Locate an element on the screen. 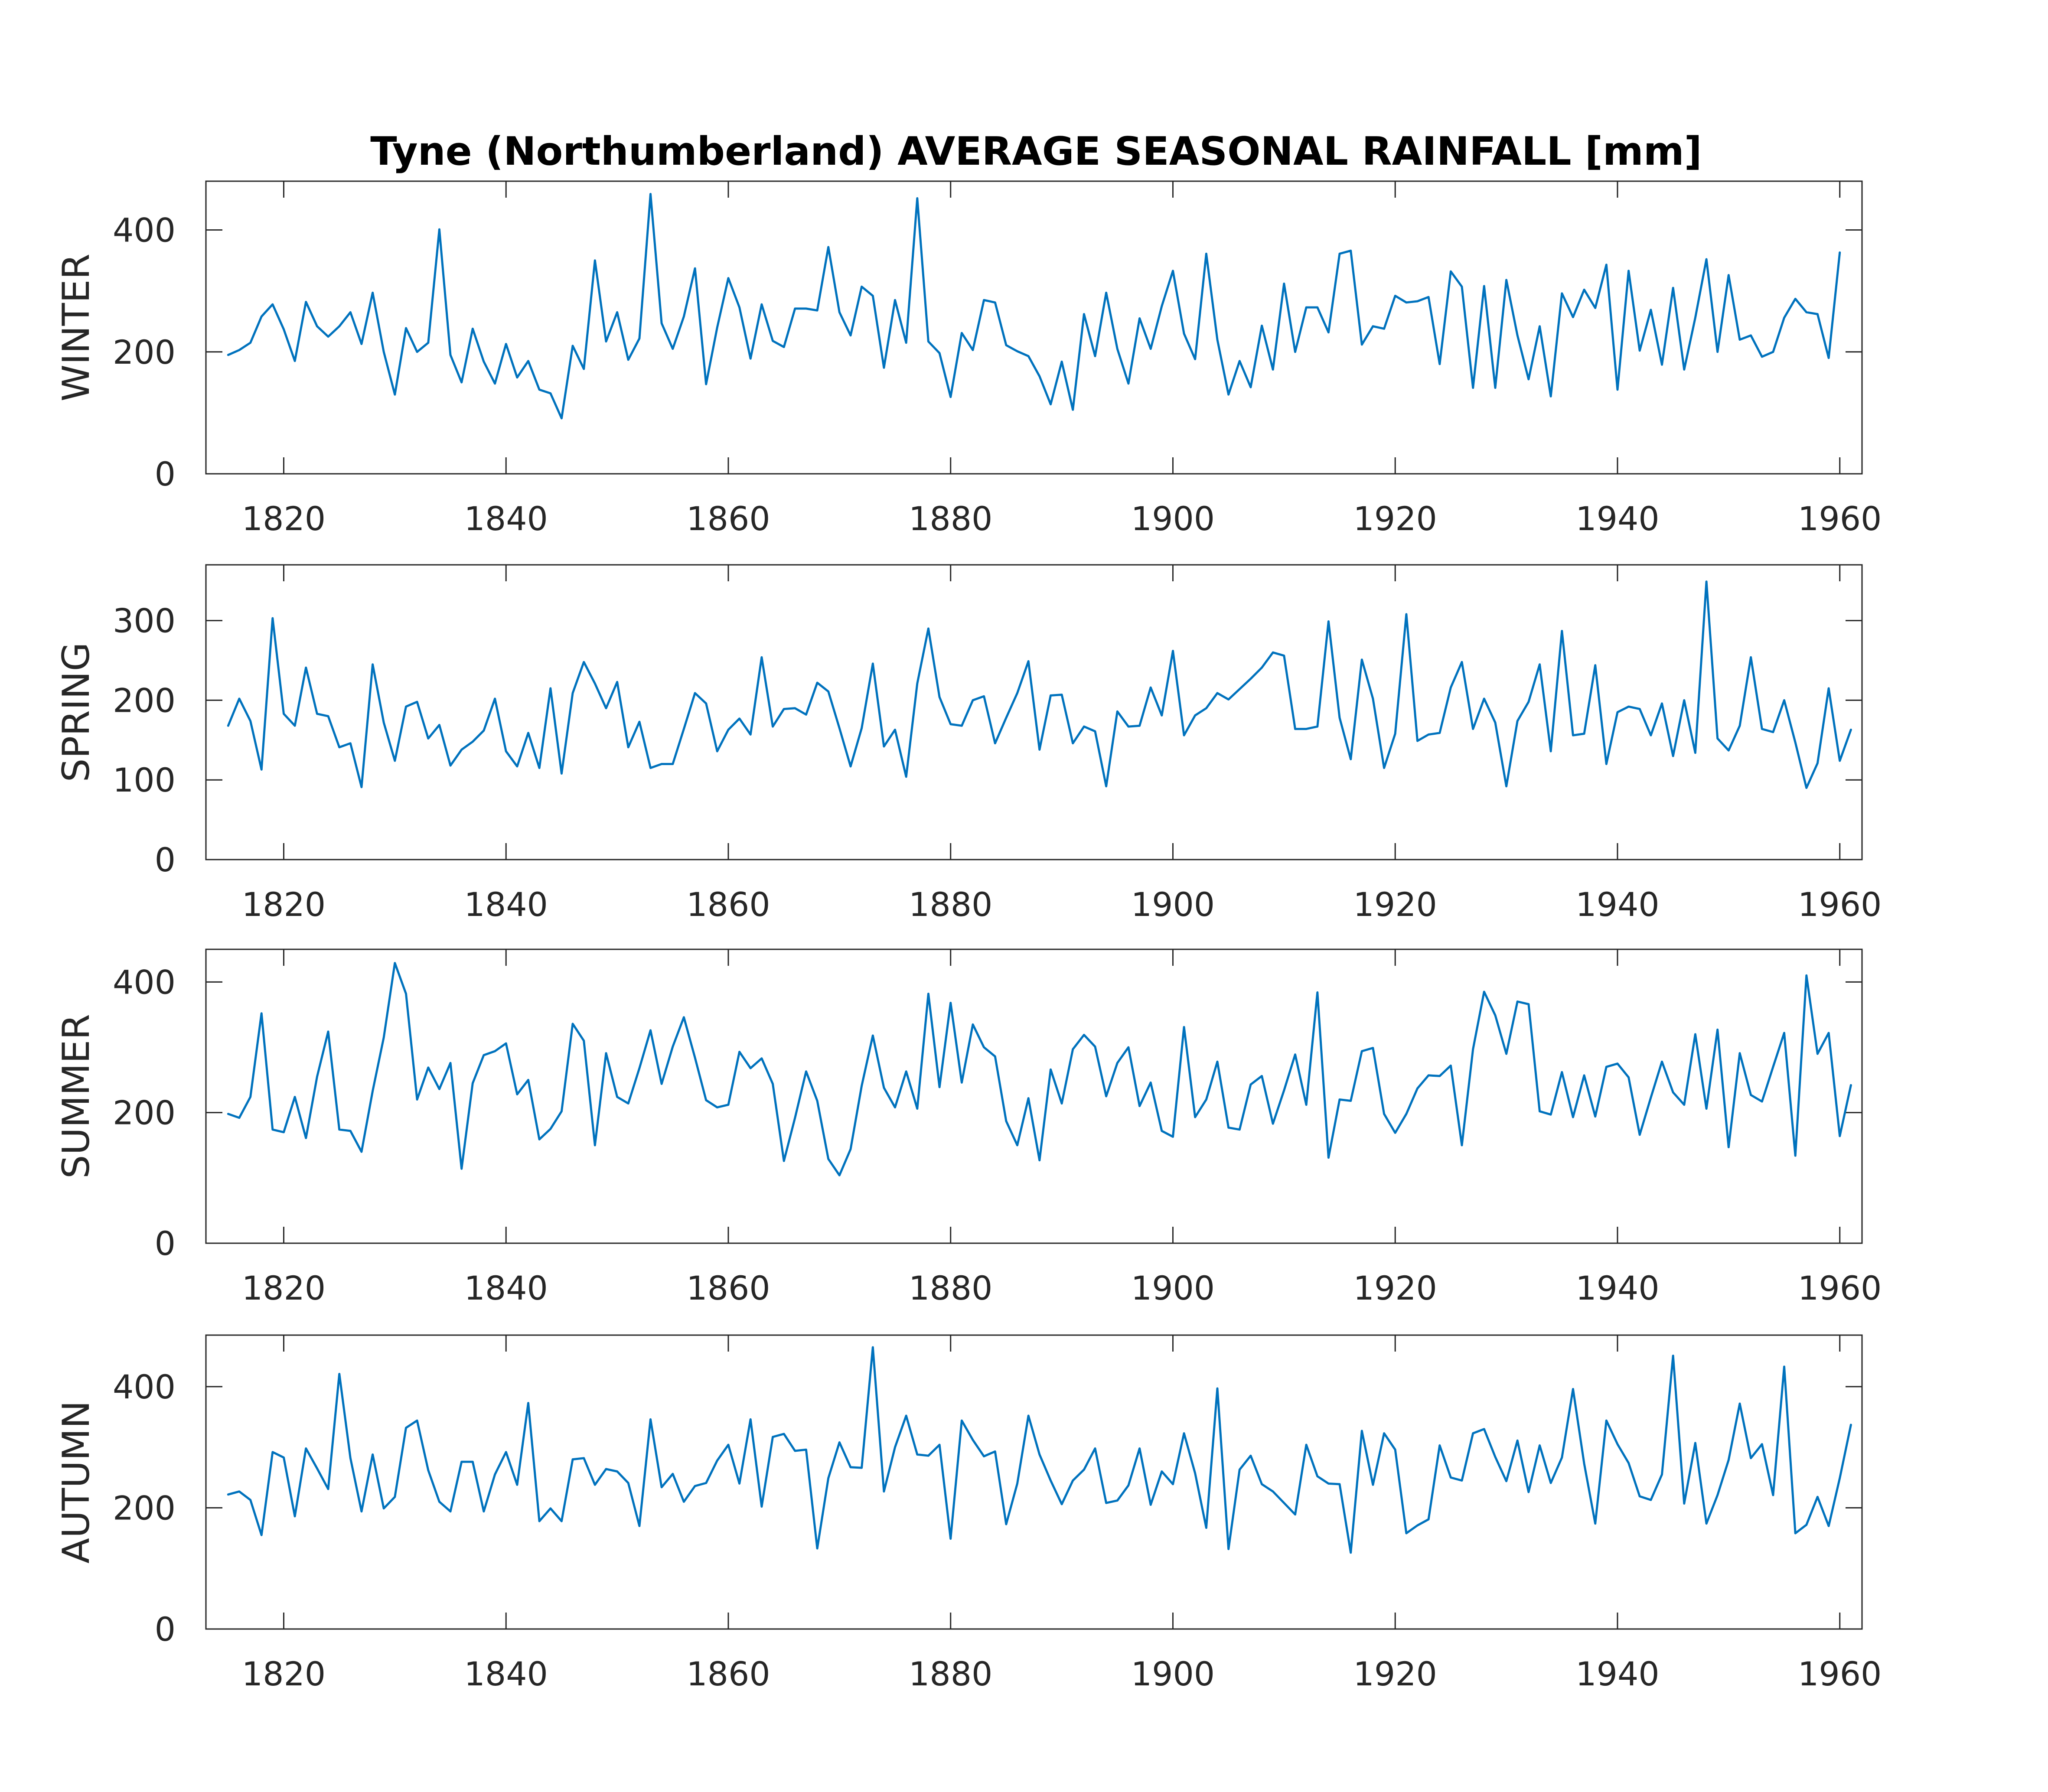 The width and height of the screenshot is (2048, 1792). plot-area-spring is located at coordinates (1034, 712).